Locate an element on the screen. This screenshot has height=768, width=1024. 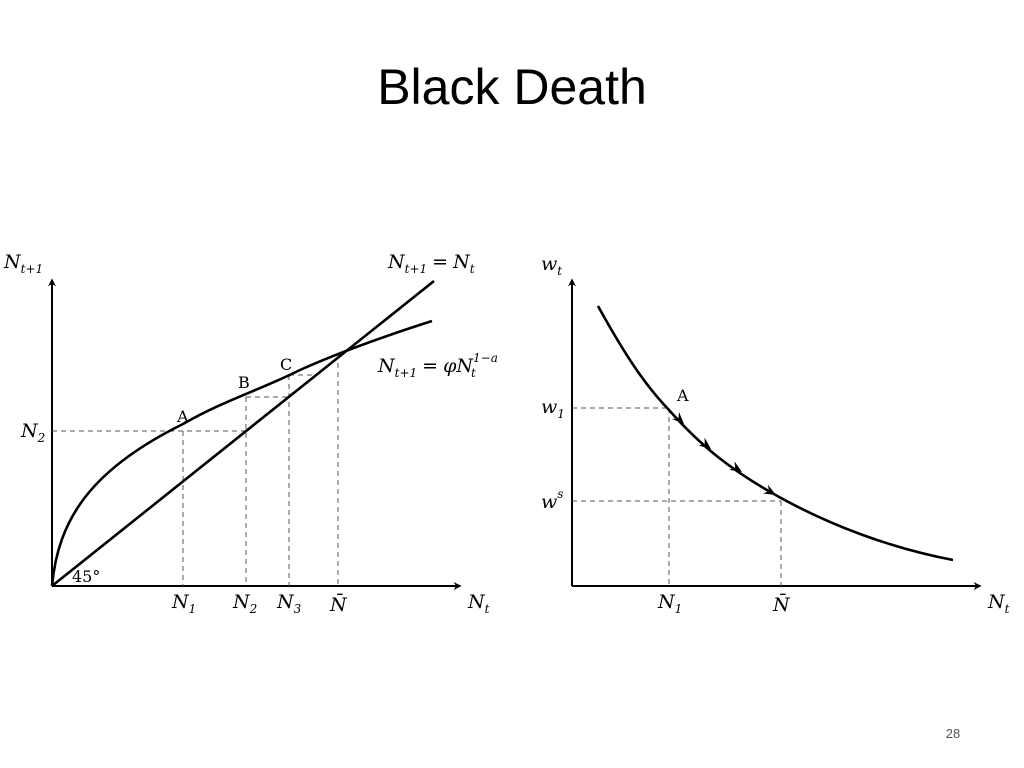
left-y-axis-label: Nt+1 is located at coordinates (23, 263).